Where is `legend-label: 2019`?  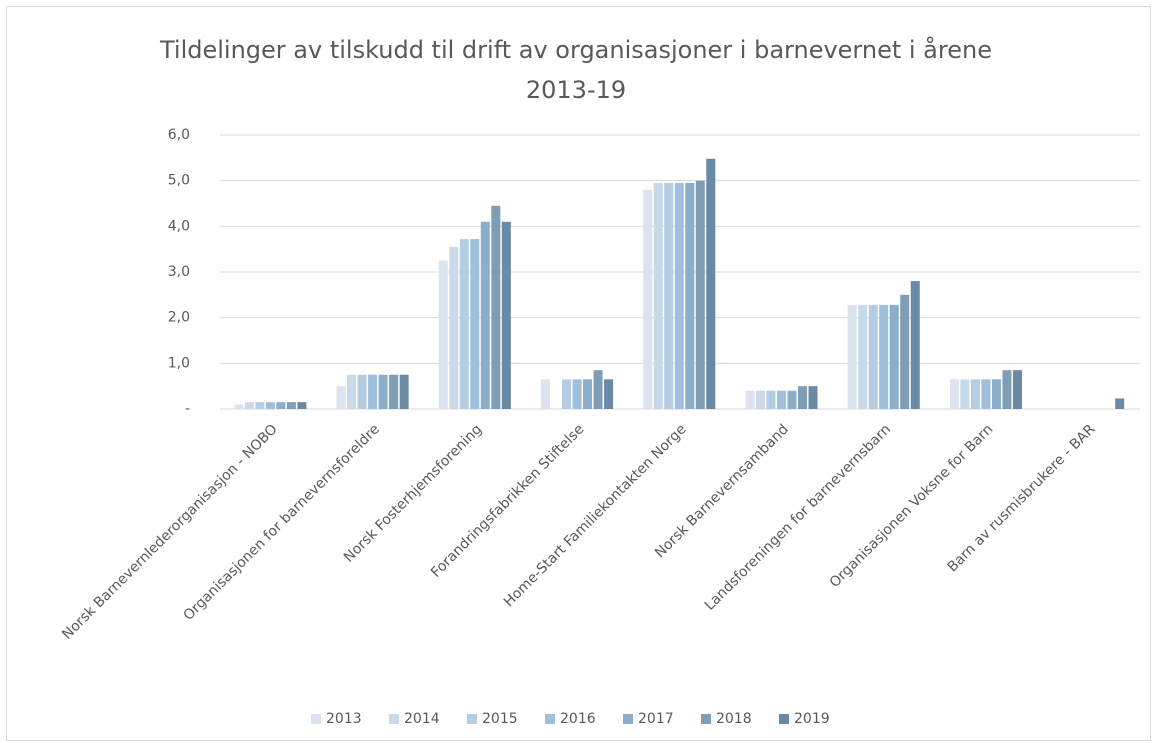 legend-label: 2019 is located at coordinates (812, 719).